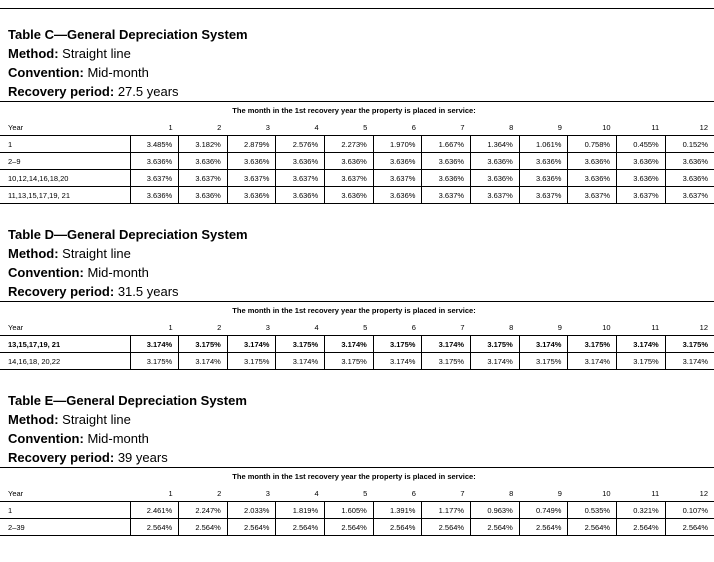 This screenshot has width=714, height=562. Describe the element at coordinates (361, 419) in the screenshot. I see `method-line: Method: Straight line` at that location.